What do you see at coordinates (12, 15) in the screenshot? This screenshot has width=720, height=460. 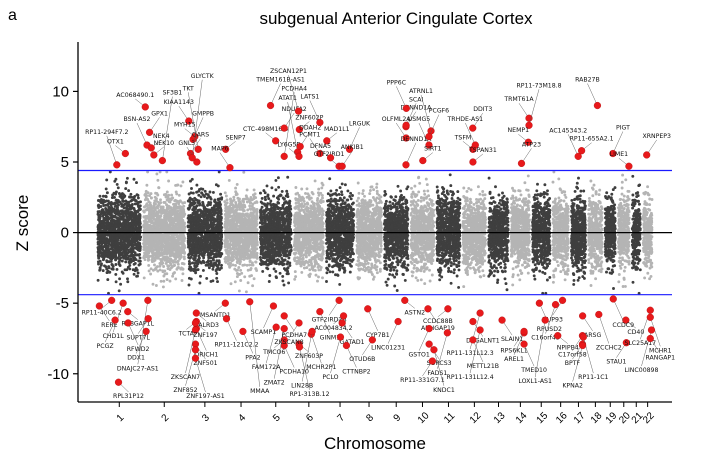 I see `panel-letter: a` at bounding box center [12, 15].